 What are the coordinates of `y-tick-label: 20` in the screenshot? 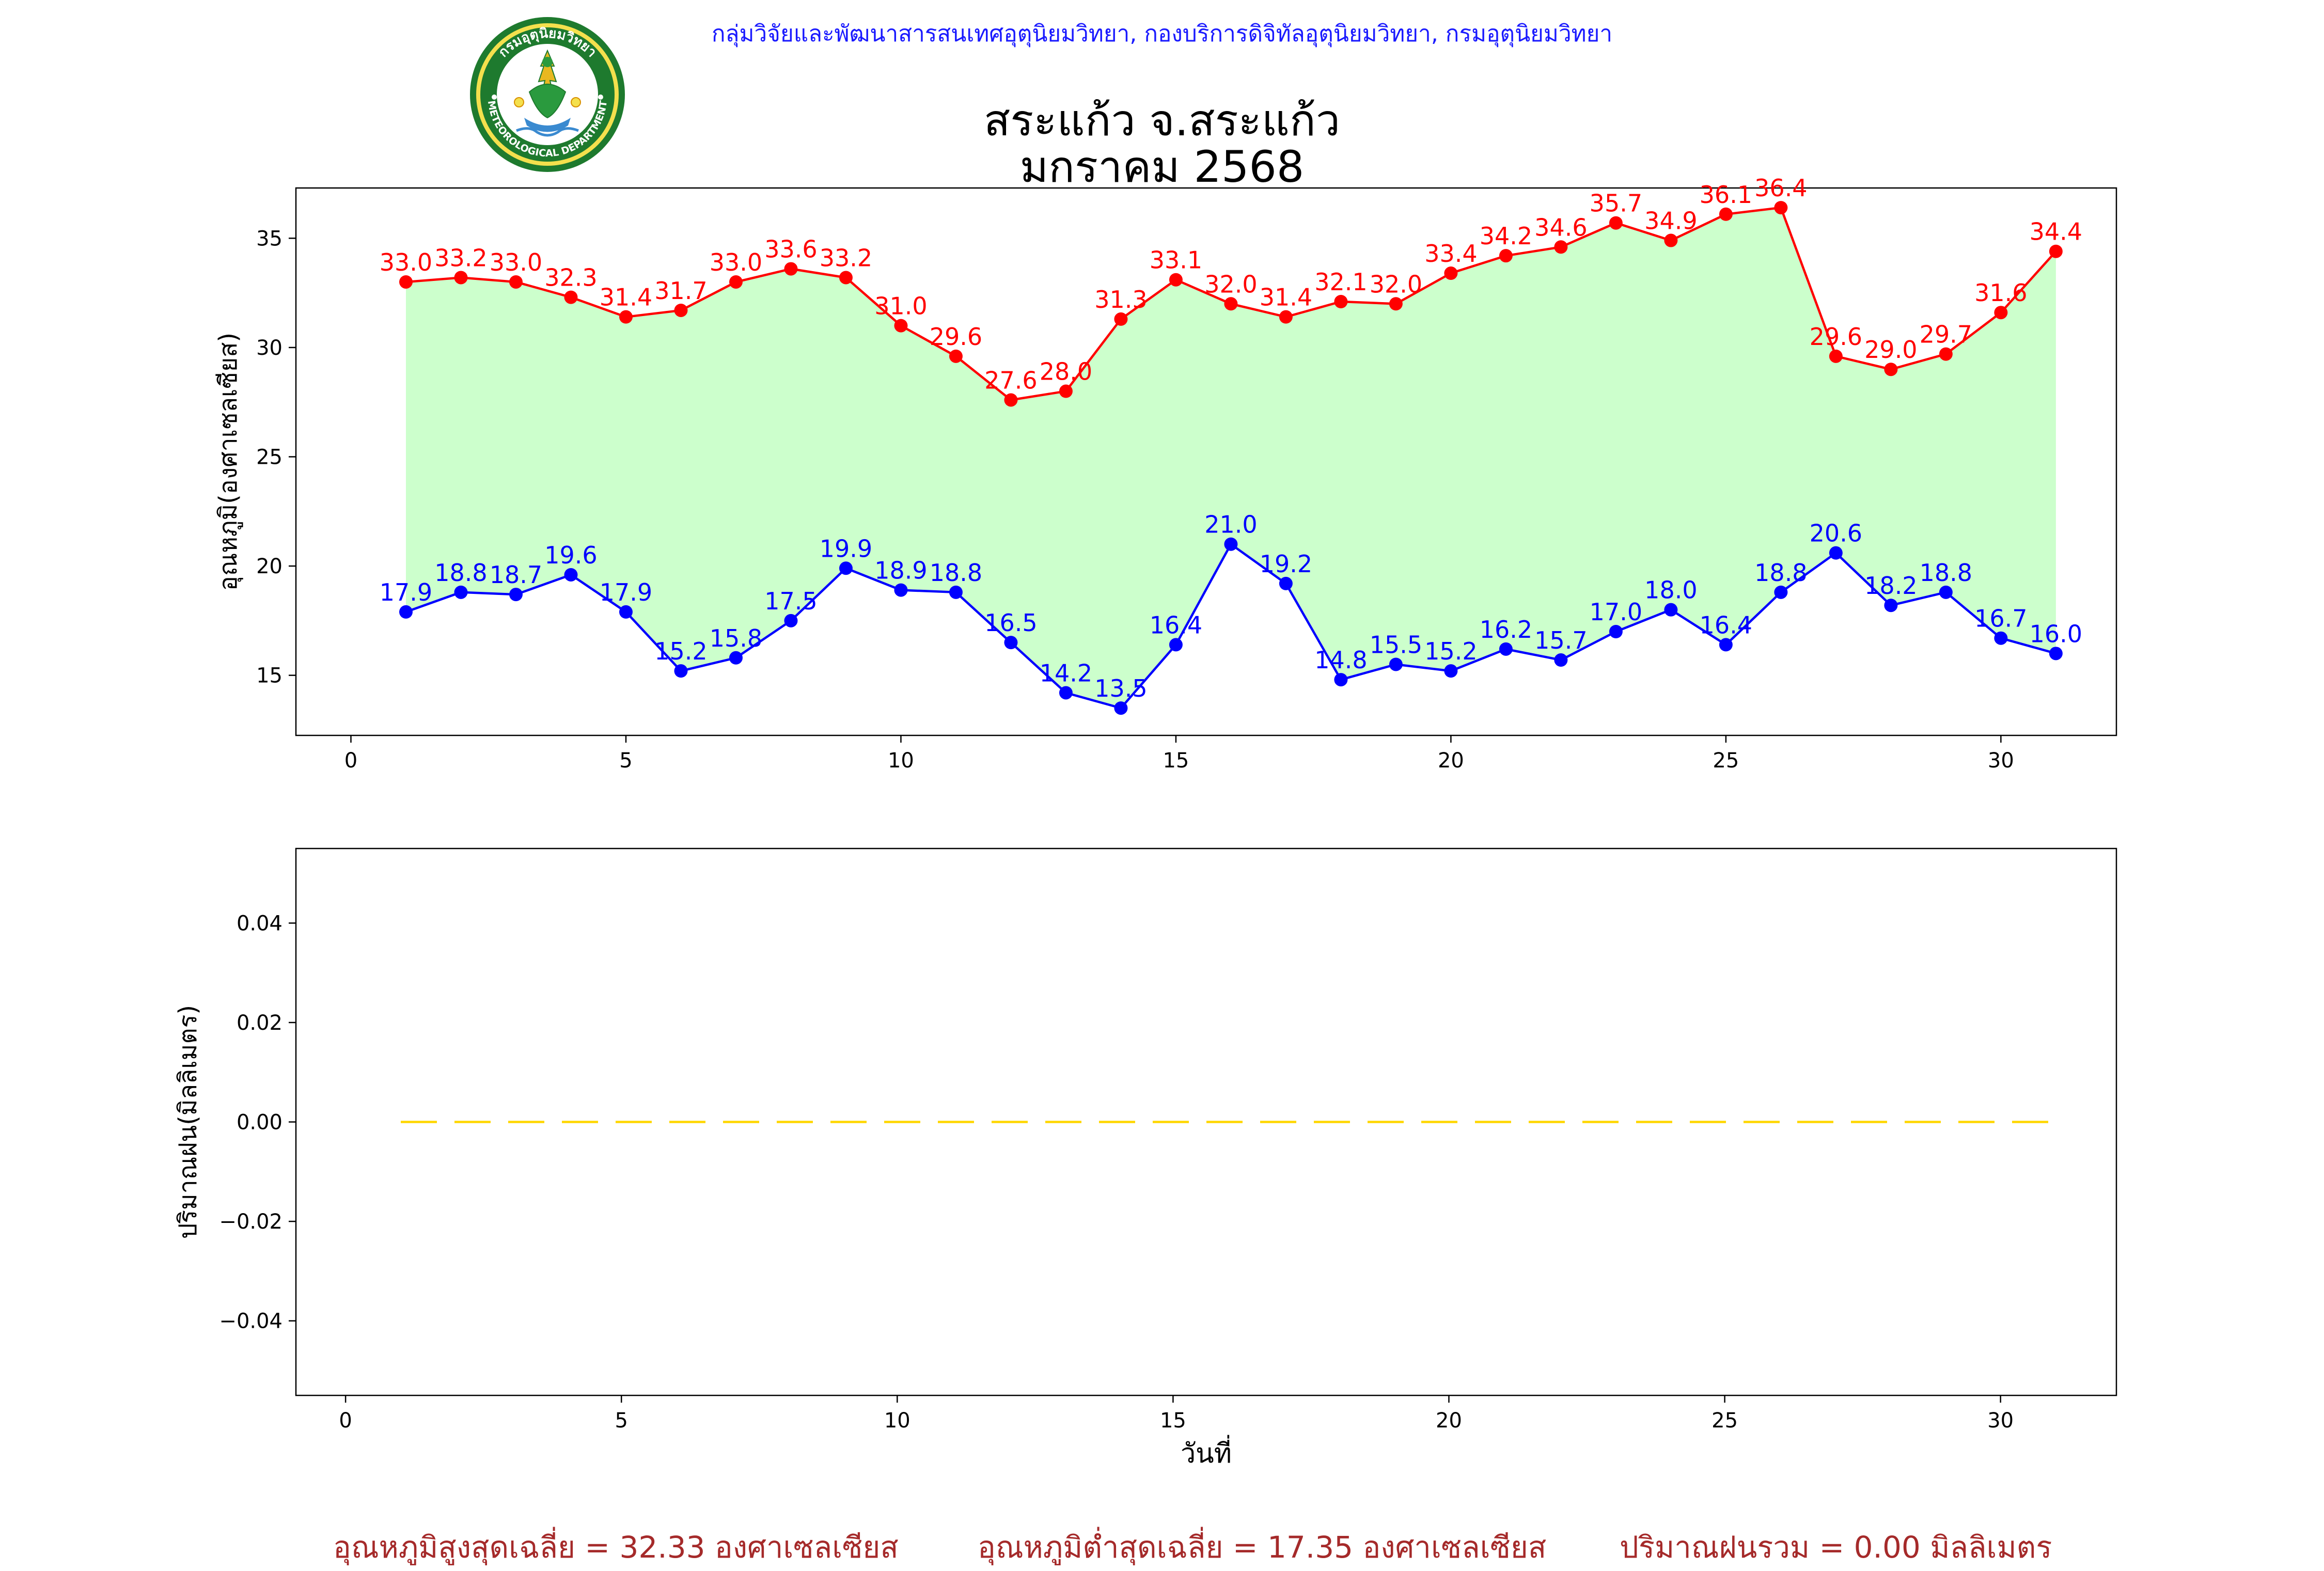 It's located at (269, 567).